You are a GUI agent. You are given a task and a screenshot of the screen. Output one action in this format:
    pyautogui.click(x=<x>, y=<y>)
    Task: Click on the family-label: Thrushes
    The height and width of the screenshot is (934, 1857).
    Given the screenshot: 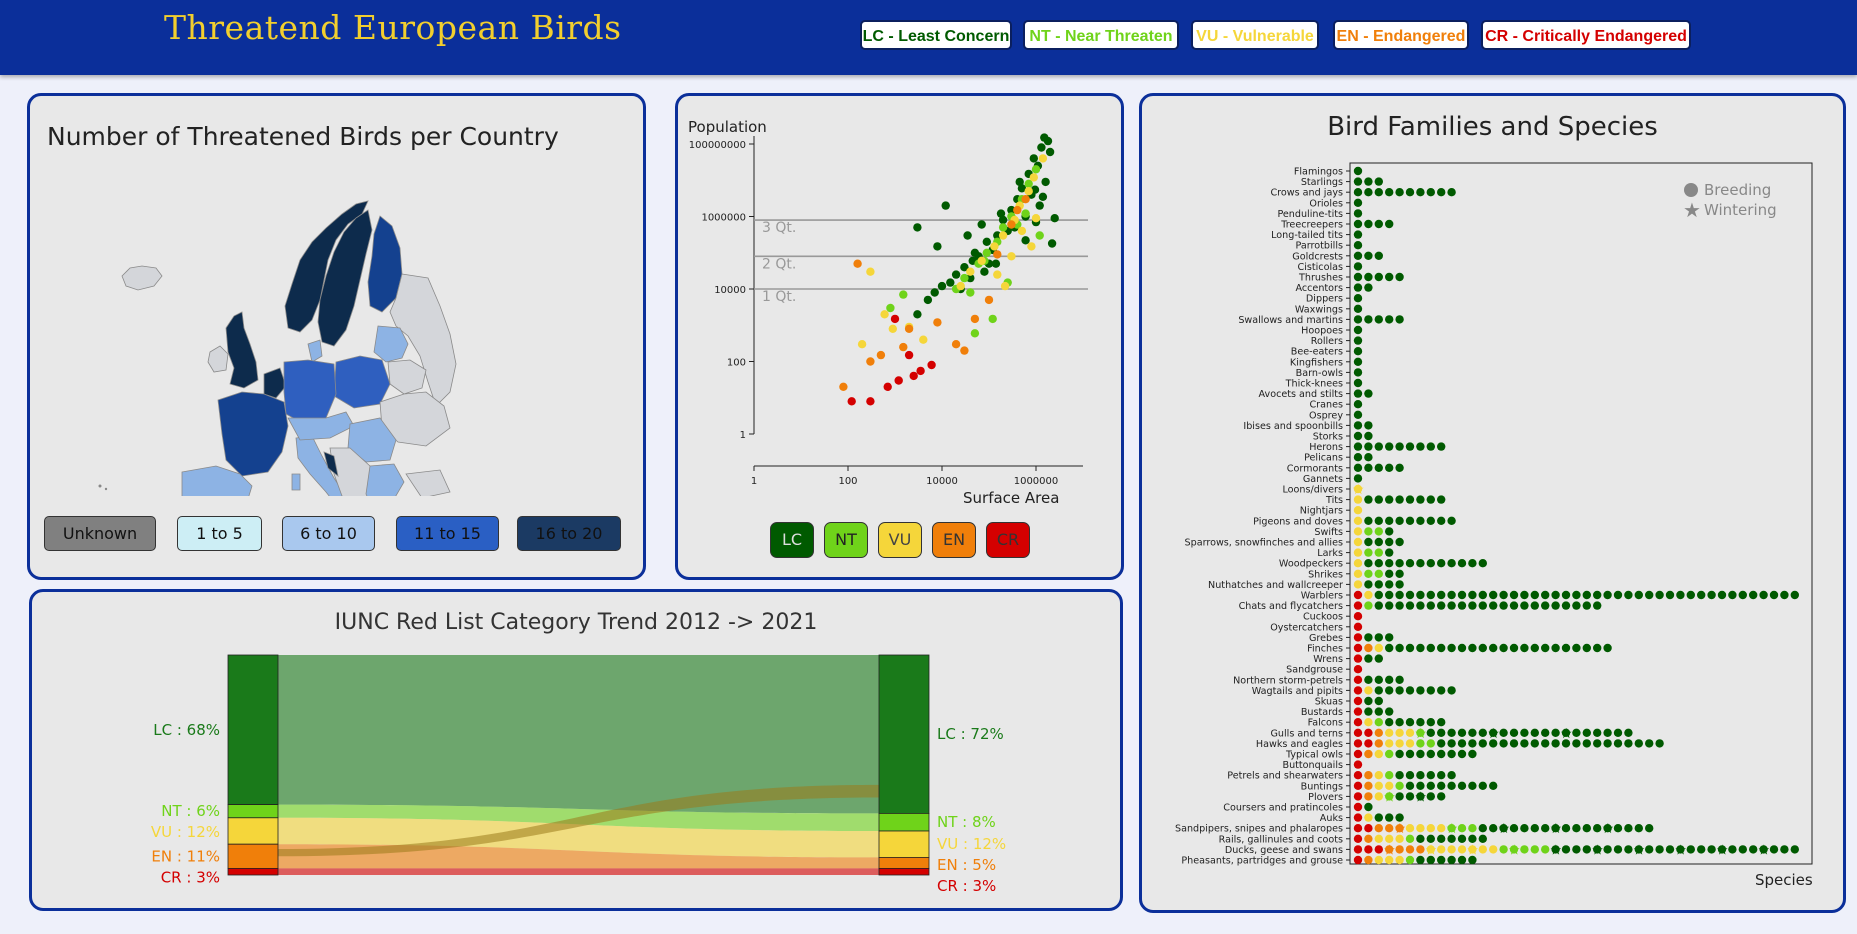 What is the action you would take?
    pyautogui.click(x=1320, y=278)
    